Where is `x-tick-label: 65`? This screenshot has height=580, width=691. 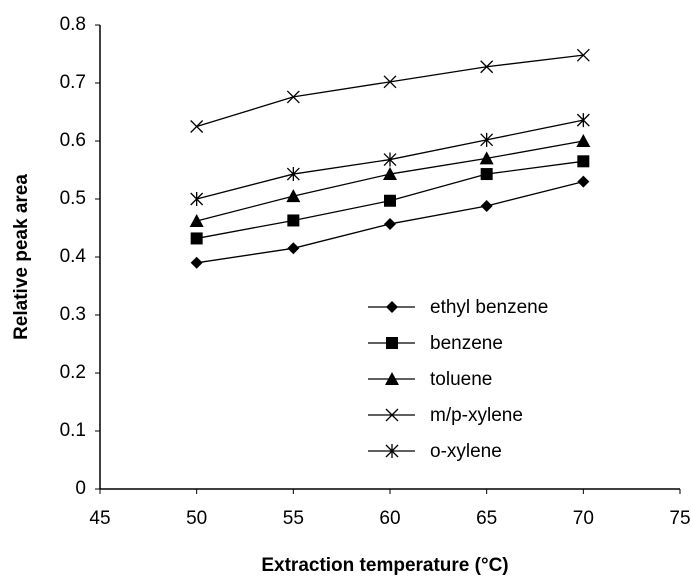 x-tick-label: 65 is located at coordinates (486, 518).